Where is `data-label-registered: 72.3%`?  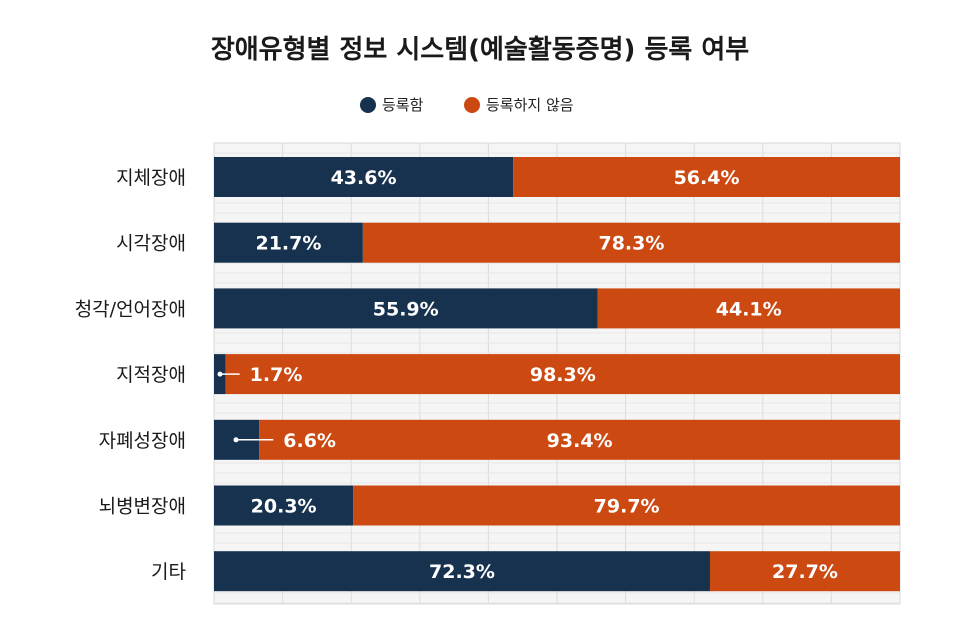
data-label-registered: 72.3% is located at coordinates (462, 572).